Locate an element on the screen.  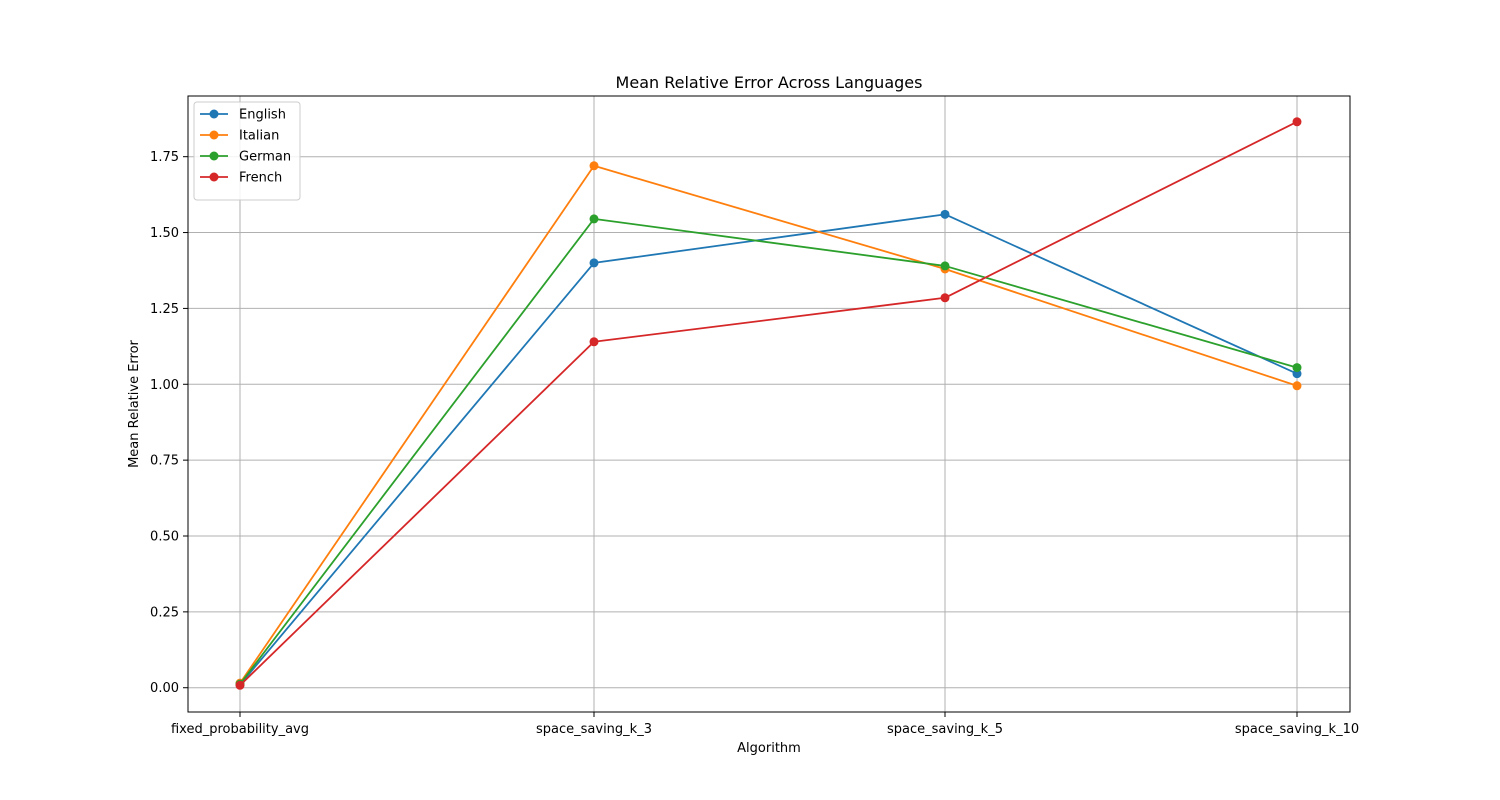
legend-label-german: German is located at coordinates (265, 157).